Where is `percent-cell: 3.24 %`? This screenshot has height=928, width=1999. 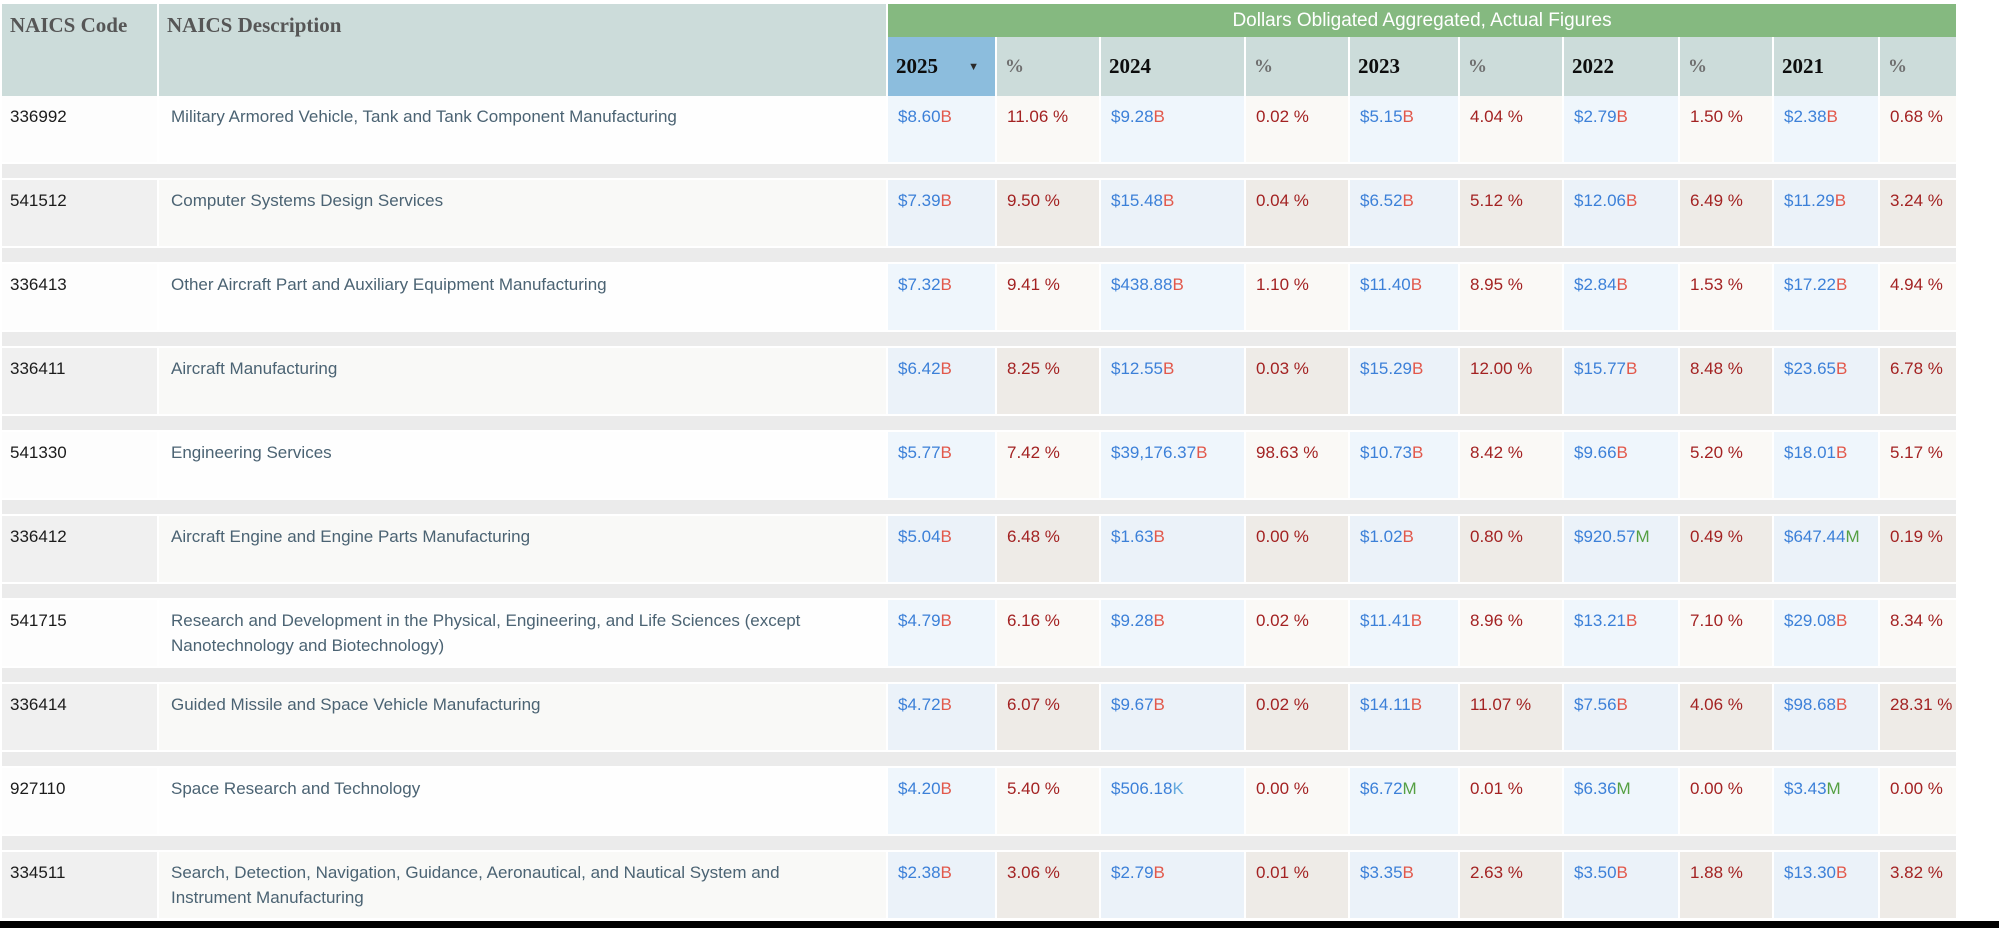
percent-cell: 3.24 % is located at coordinates (1918, 213).